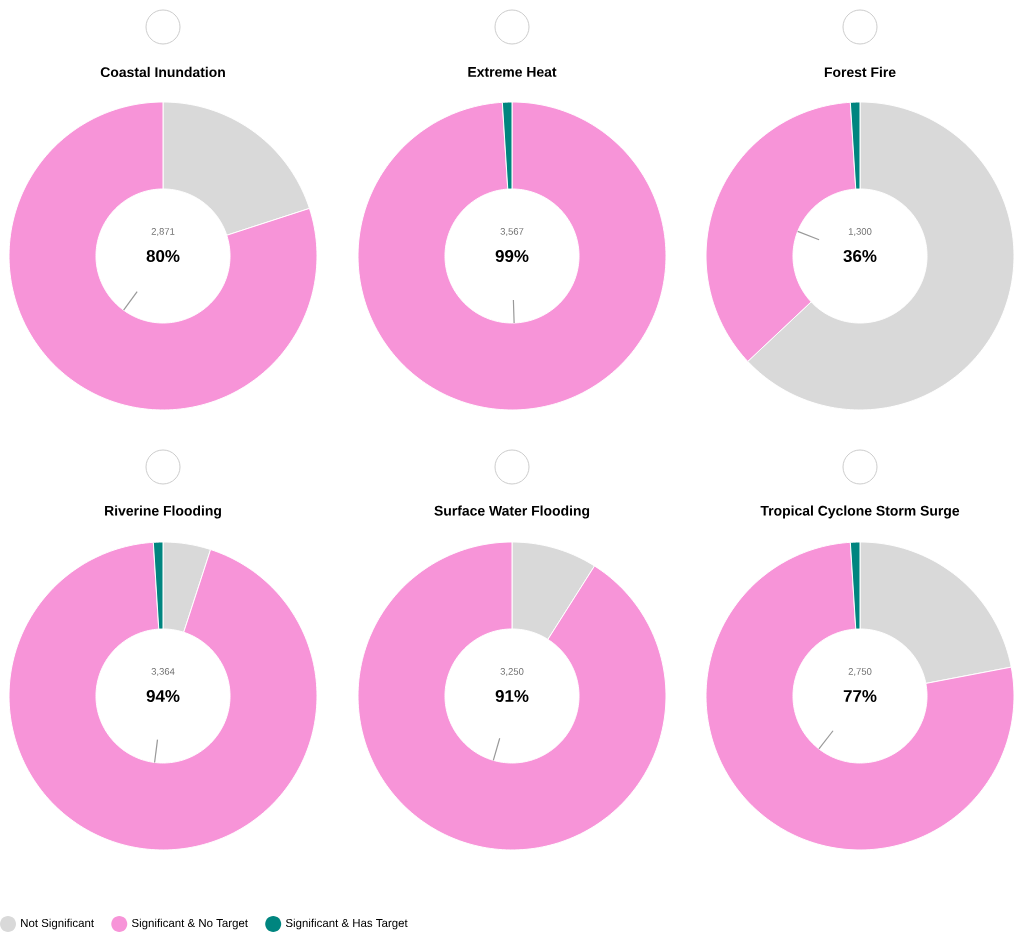 This screenshot has height=937, width=1024. Describe the element at coordinates (57, 924) in the screenshot. I see `legend-label: Not Significant` at that location.